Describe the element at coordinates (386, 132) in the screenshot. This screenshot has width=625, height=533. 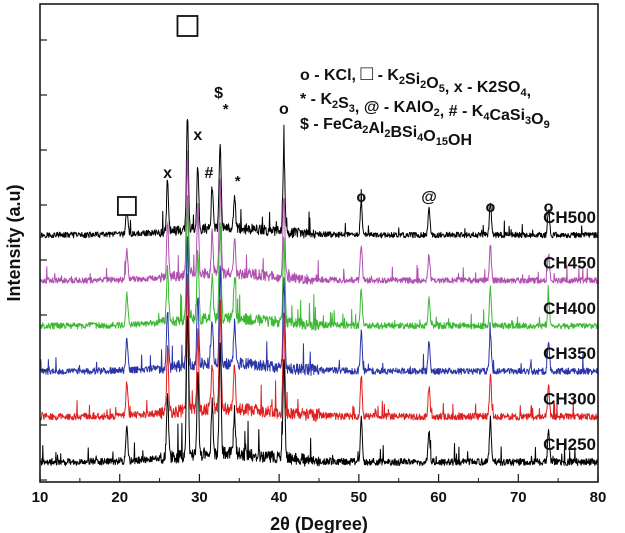
I see `legend-line-3: $ - FeCa2Al2BSi4O15OH` at that location.